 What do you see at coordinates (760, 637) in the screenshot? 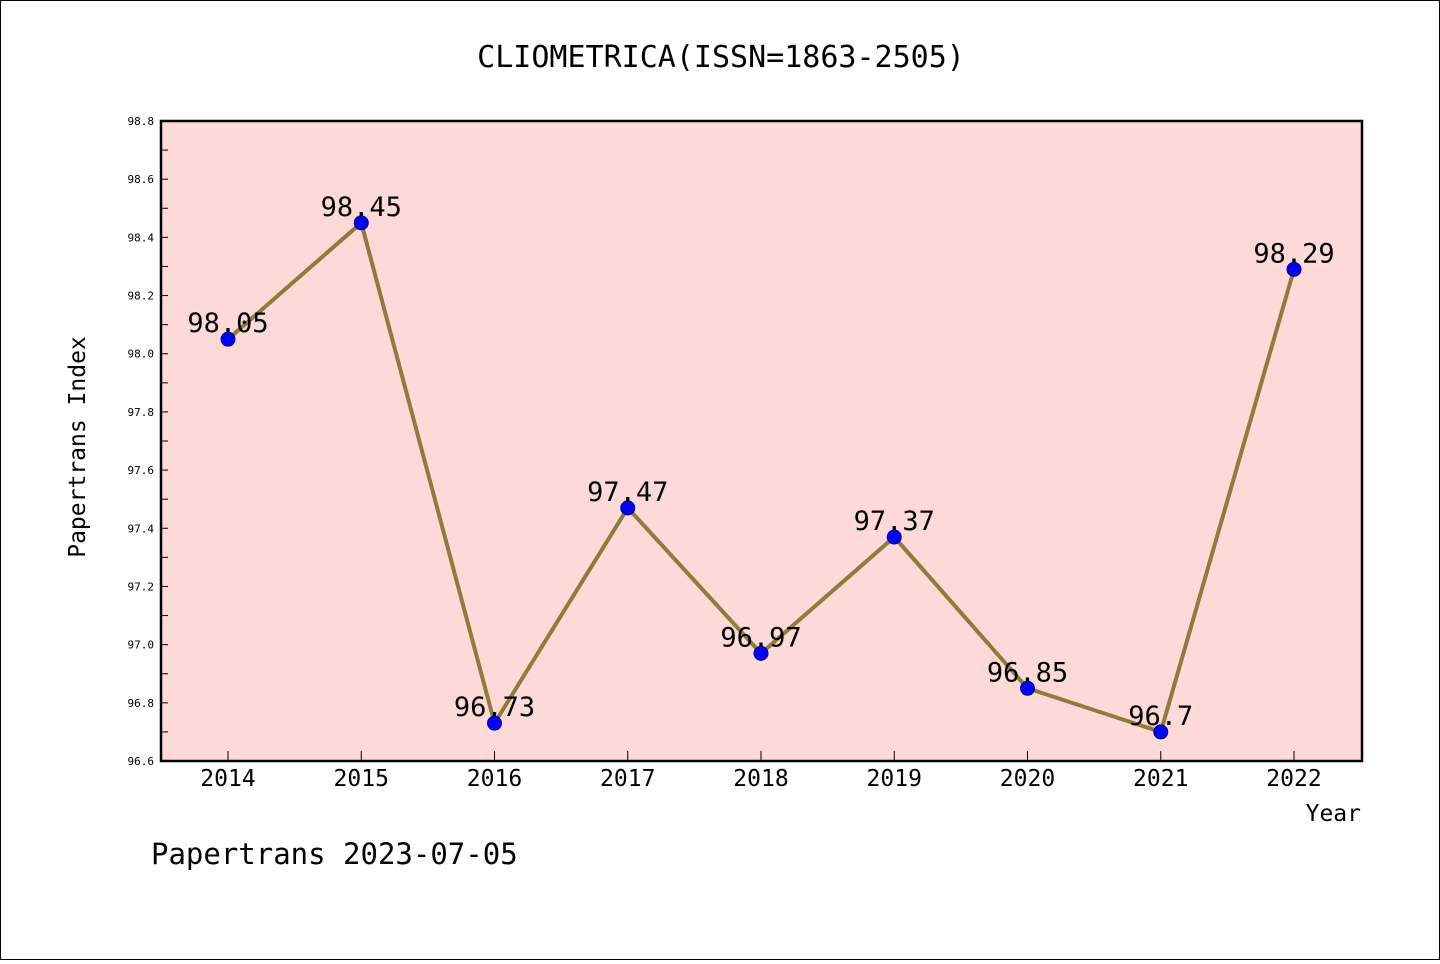
I see `data-label-2018: 96.97` at bounding box center [760, 637].